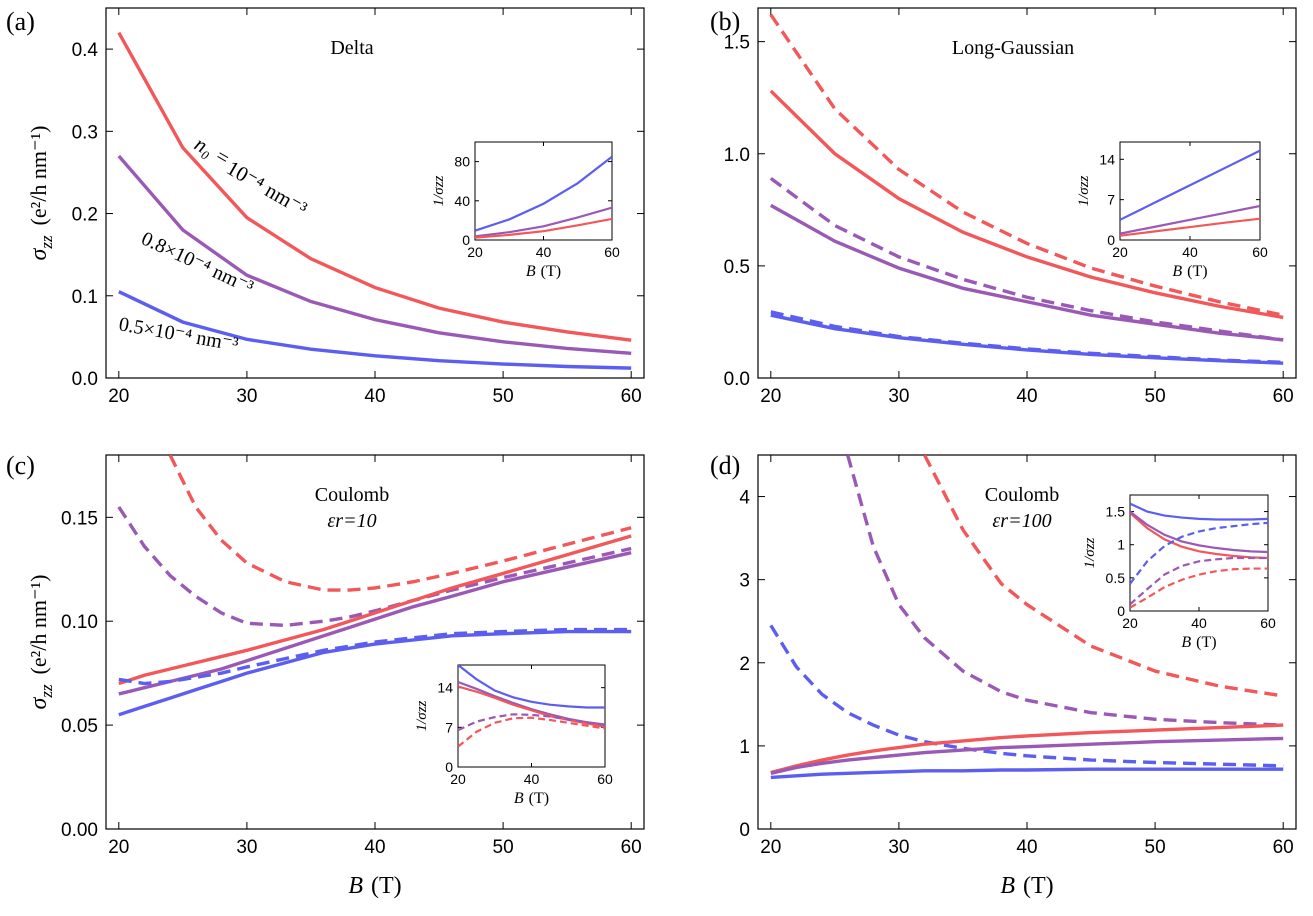 The image size is (1313, 916). Describe the element at coordinates (246, 847) in the screenshot. I see `panel-xtick-label: 30` at that location.